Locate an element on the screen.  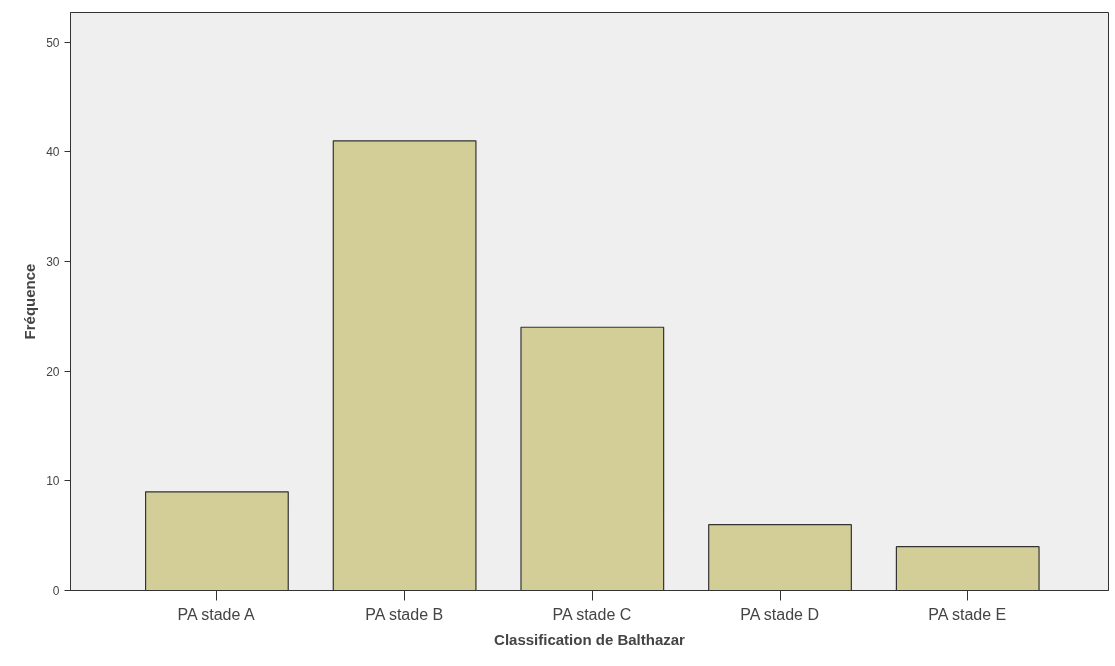
y-tick-label: 50 is located at coordinates (53, 42).